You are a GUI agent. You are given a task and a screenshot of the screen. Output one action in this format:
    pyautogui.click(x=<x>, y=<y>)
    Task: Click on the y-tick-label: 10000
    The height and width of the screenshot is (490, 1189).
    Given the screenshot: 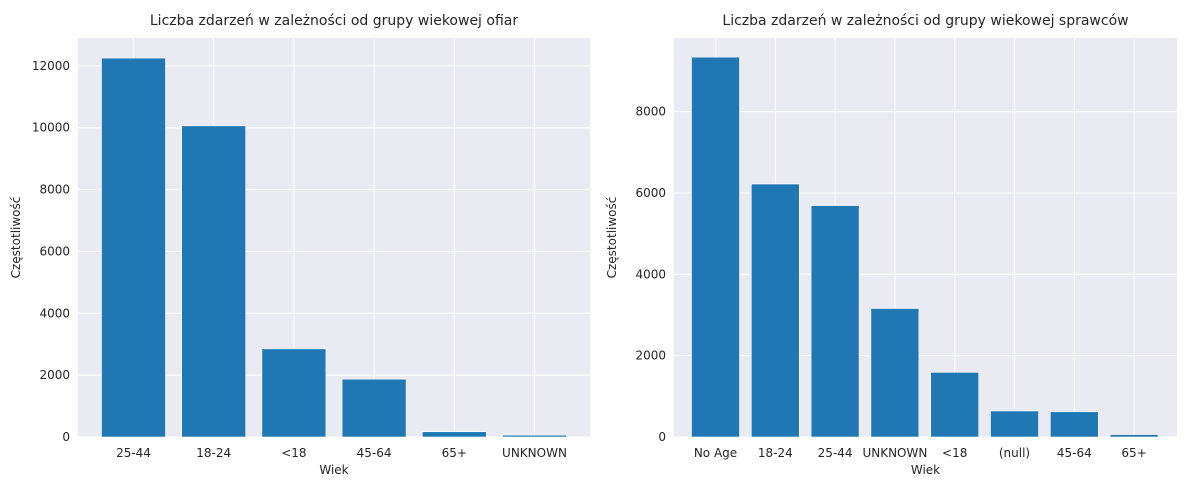 What is the action you would take?
    pyautogui.click(x=51, y=128)
    